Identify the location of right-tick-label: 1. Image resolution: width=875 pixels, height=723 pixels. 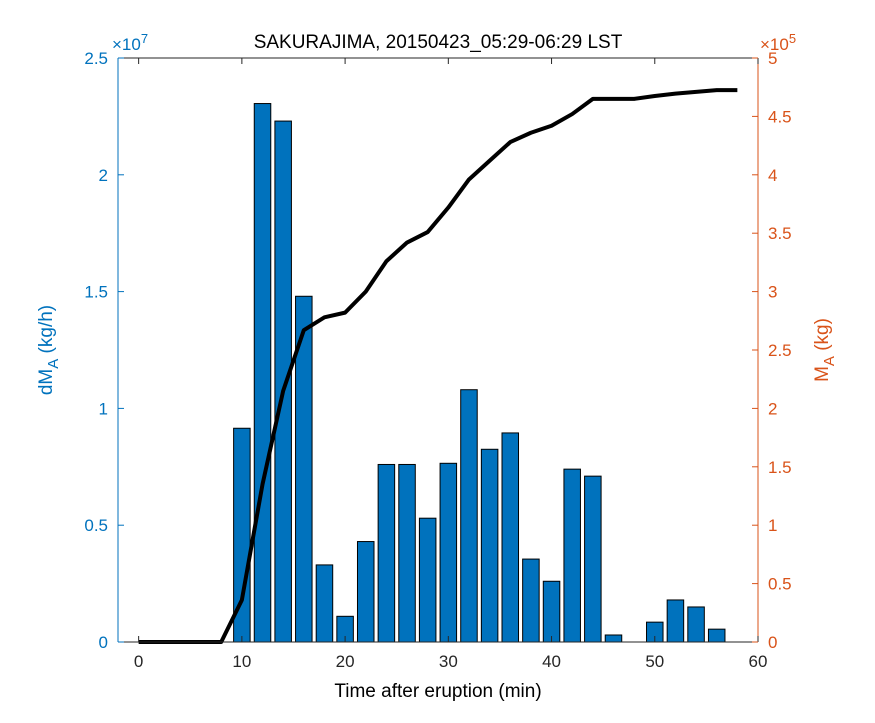
(772, 525).